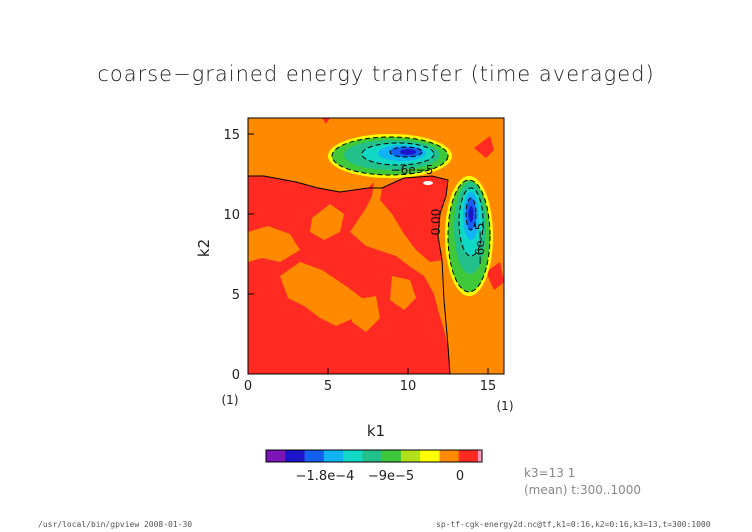 The height and width of the screenshot is (532, 752). What do you see at coordinates (230, 400) in the screenshot?
I see `y-unit-label: (1)` at bounding box center [230, 400].